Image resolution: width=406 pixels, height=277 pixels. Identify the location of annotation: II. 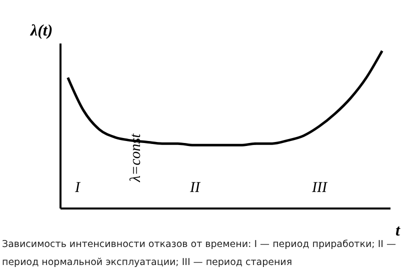
(195, 188).